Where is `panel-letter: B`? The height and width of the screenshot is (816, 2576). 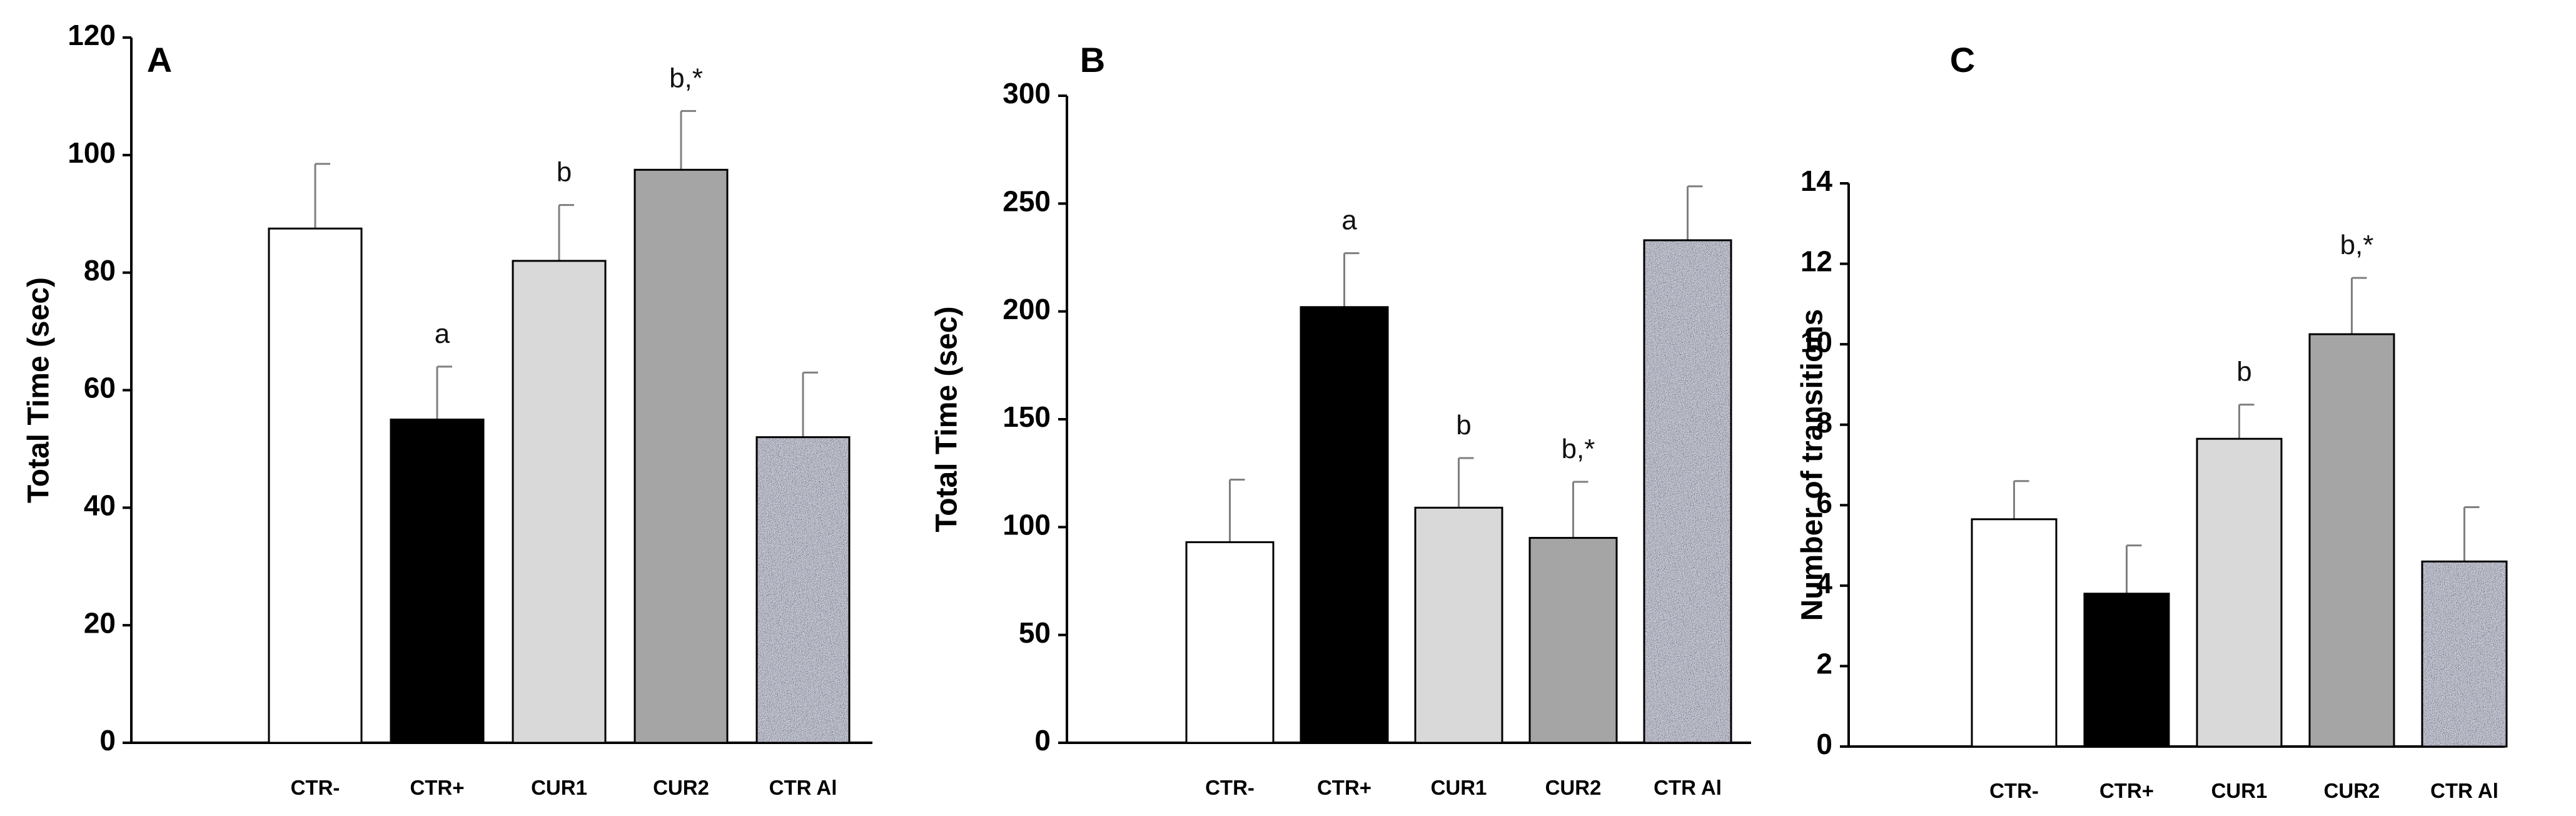 panel-letter: B is located at coordinates (1093, 60).